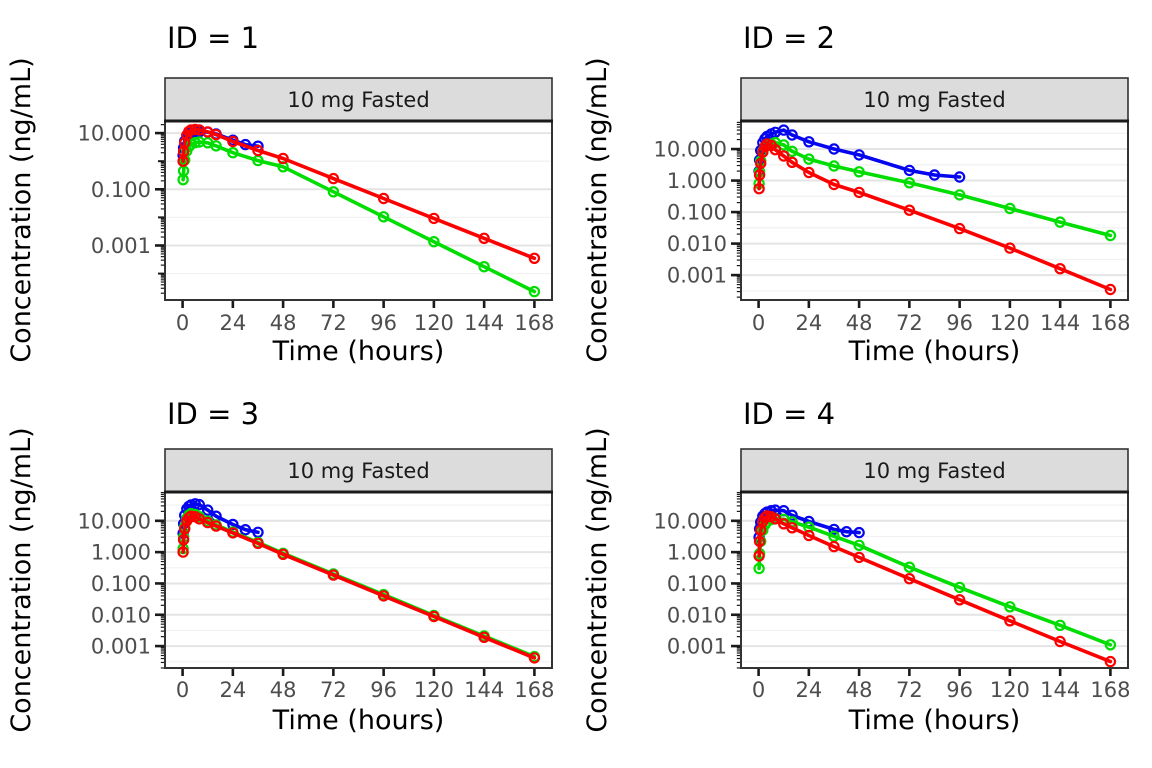  Describe the element at coordinates (789, 38) in the screenshot. I see `panel-title: ID = 2` at that location.